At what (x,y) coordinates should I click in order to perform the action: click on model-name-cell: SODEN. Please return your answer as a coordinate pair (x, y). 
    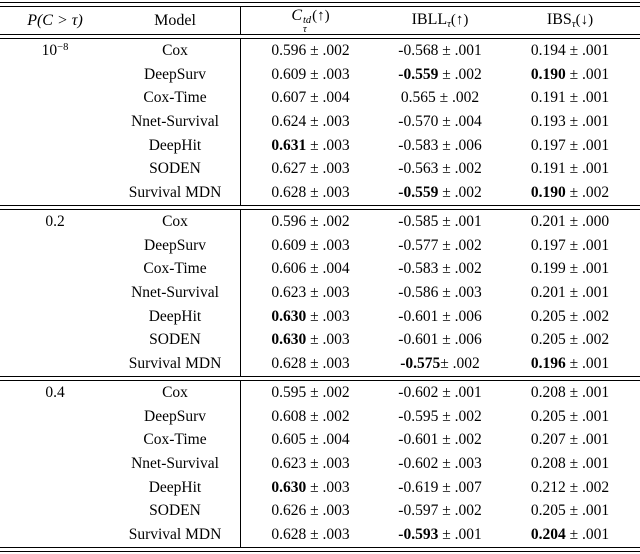
    Looking at the image, I should click on (175, 511).